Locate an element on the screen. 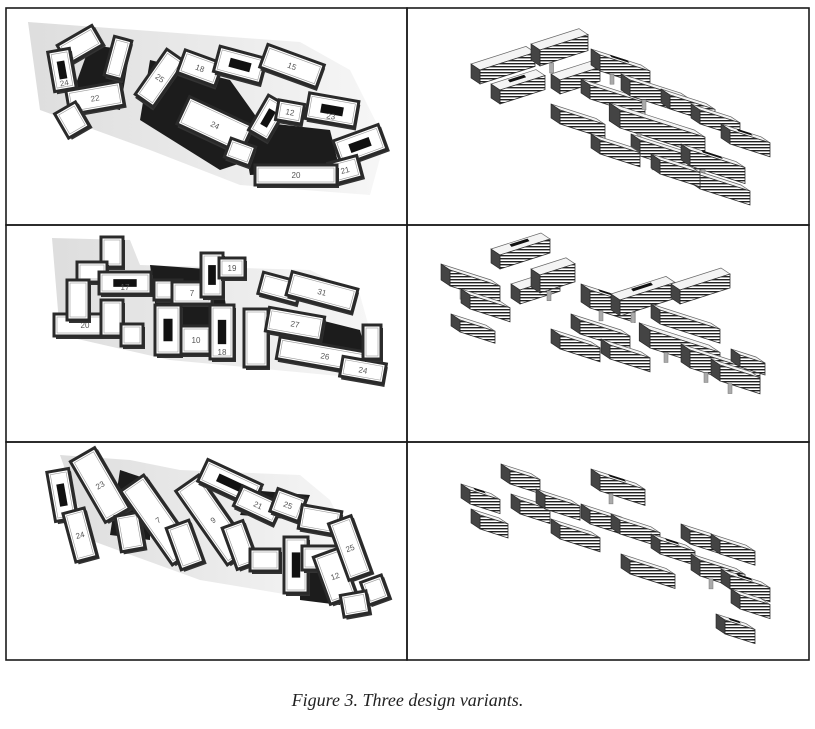 Image resolution: width=815 pixels, height=729 pixels. panel-frame-r3c2 is located at coordinates (608, 551).